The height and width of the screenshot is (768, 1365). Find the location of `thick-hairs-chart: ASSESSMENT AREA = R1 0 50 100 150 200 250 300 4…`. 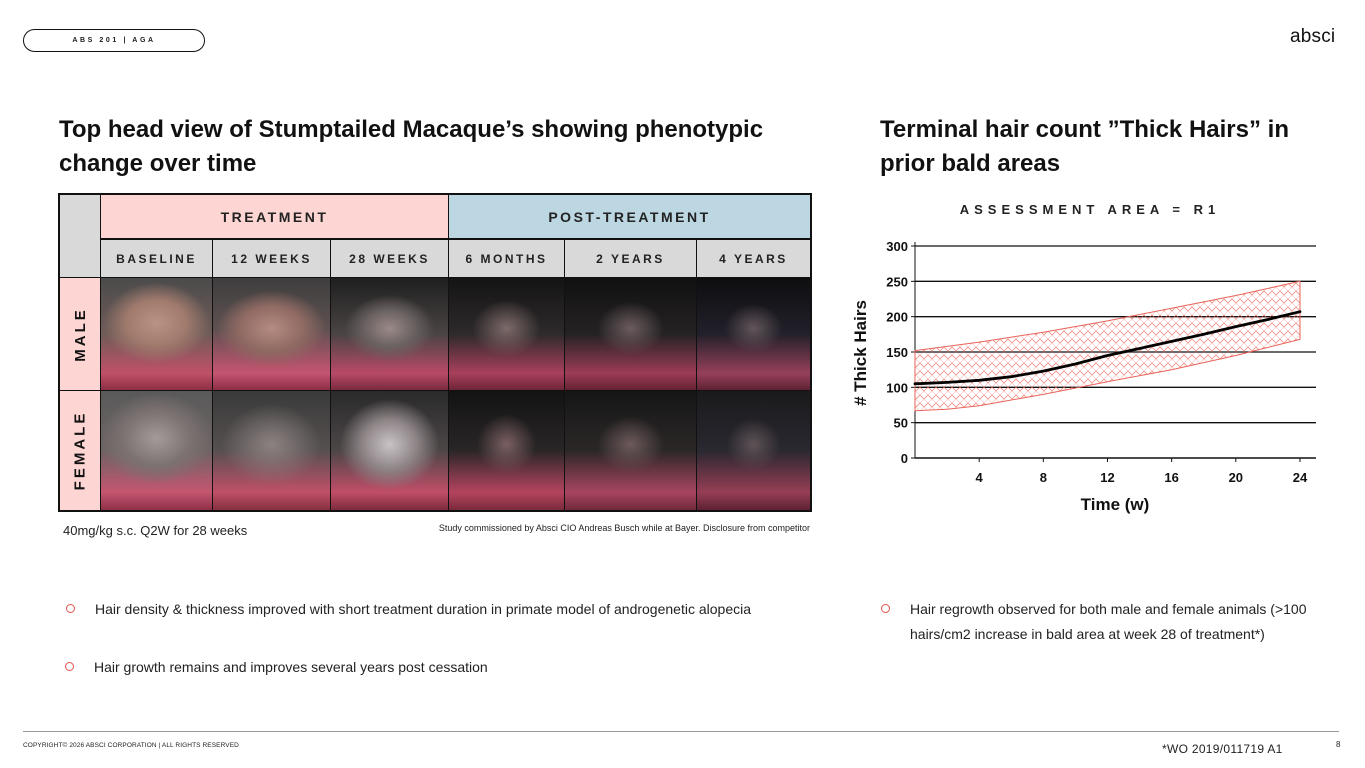

thick-hairs-chart: ASSESSMENT AREA = R1 0 50 100 150 200 250 300 4… is located at coordinates (1083, 358).